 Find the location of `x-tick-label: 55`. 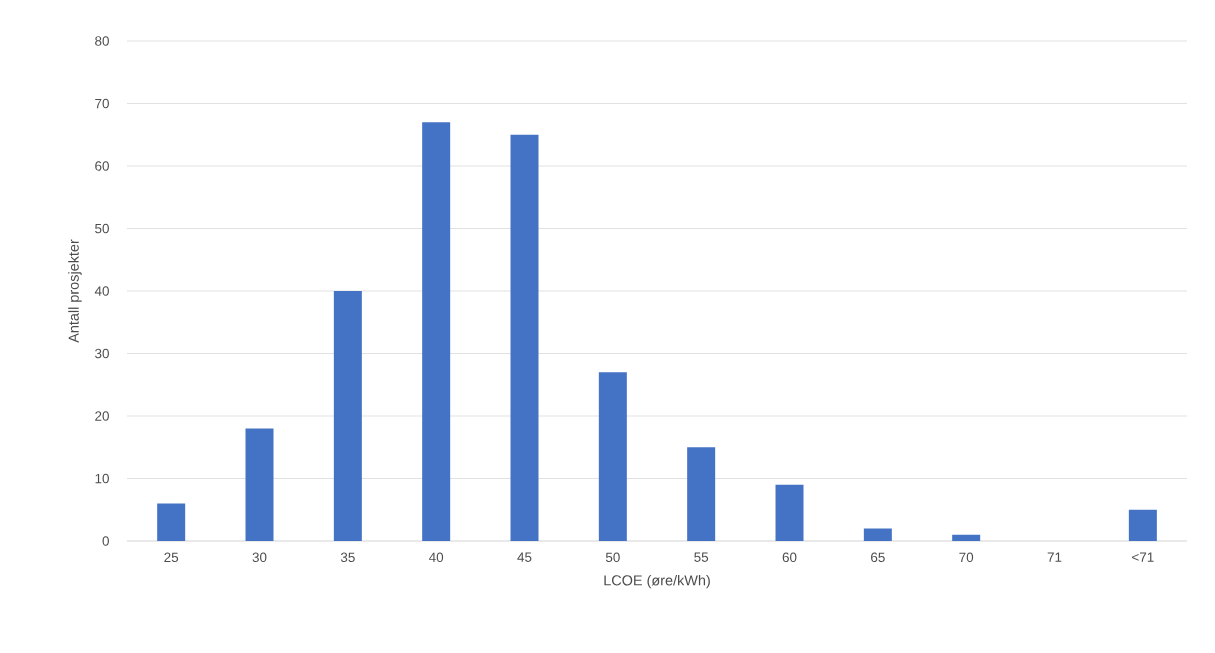

x-tick-label: 55 is located at coordinates (701, 557).